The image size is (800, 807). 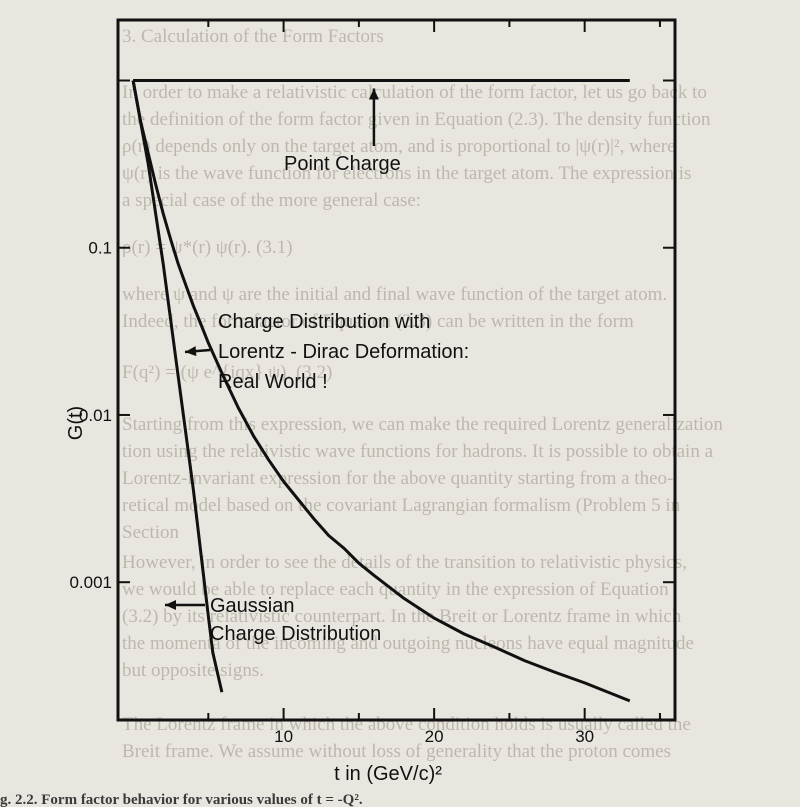 What do you see at coordinates (191, 351) in the screenshot?
I see `arrow-real-world-head` at bounding box center [191, 351].